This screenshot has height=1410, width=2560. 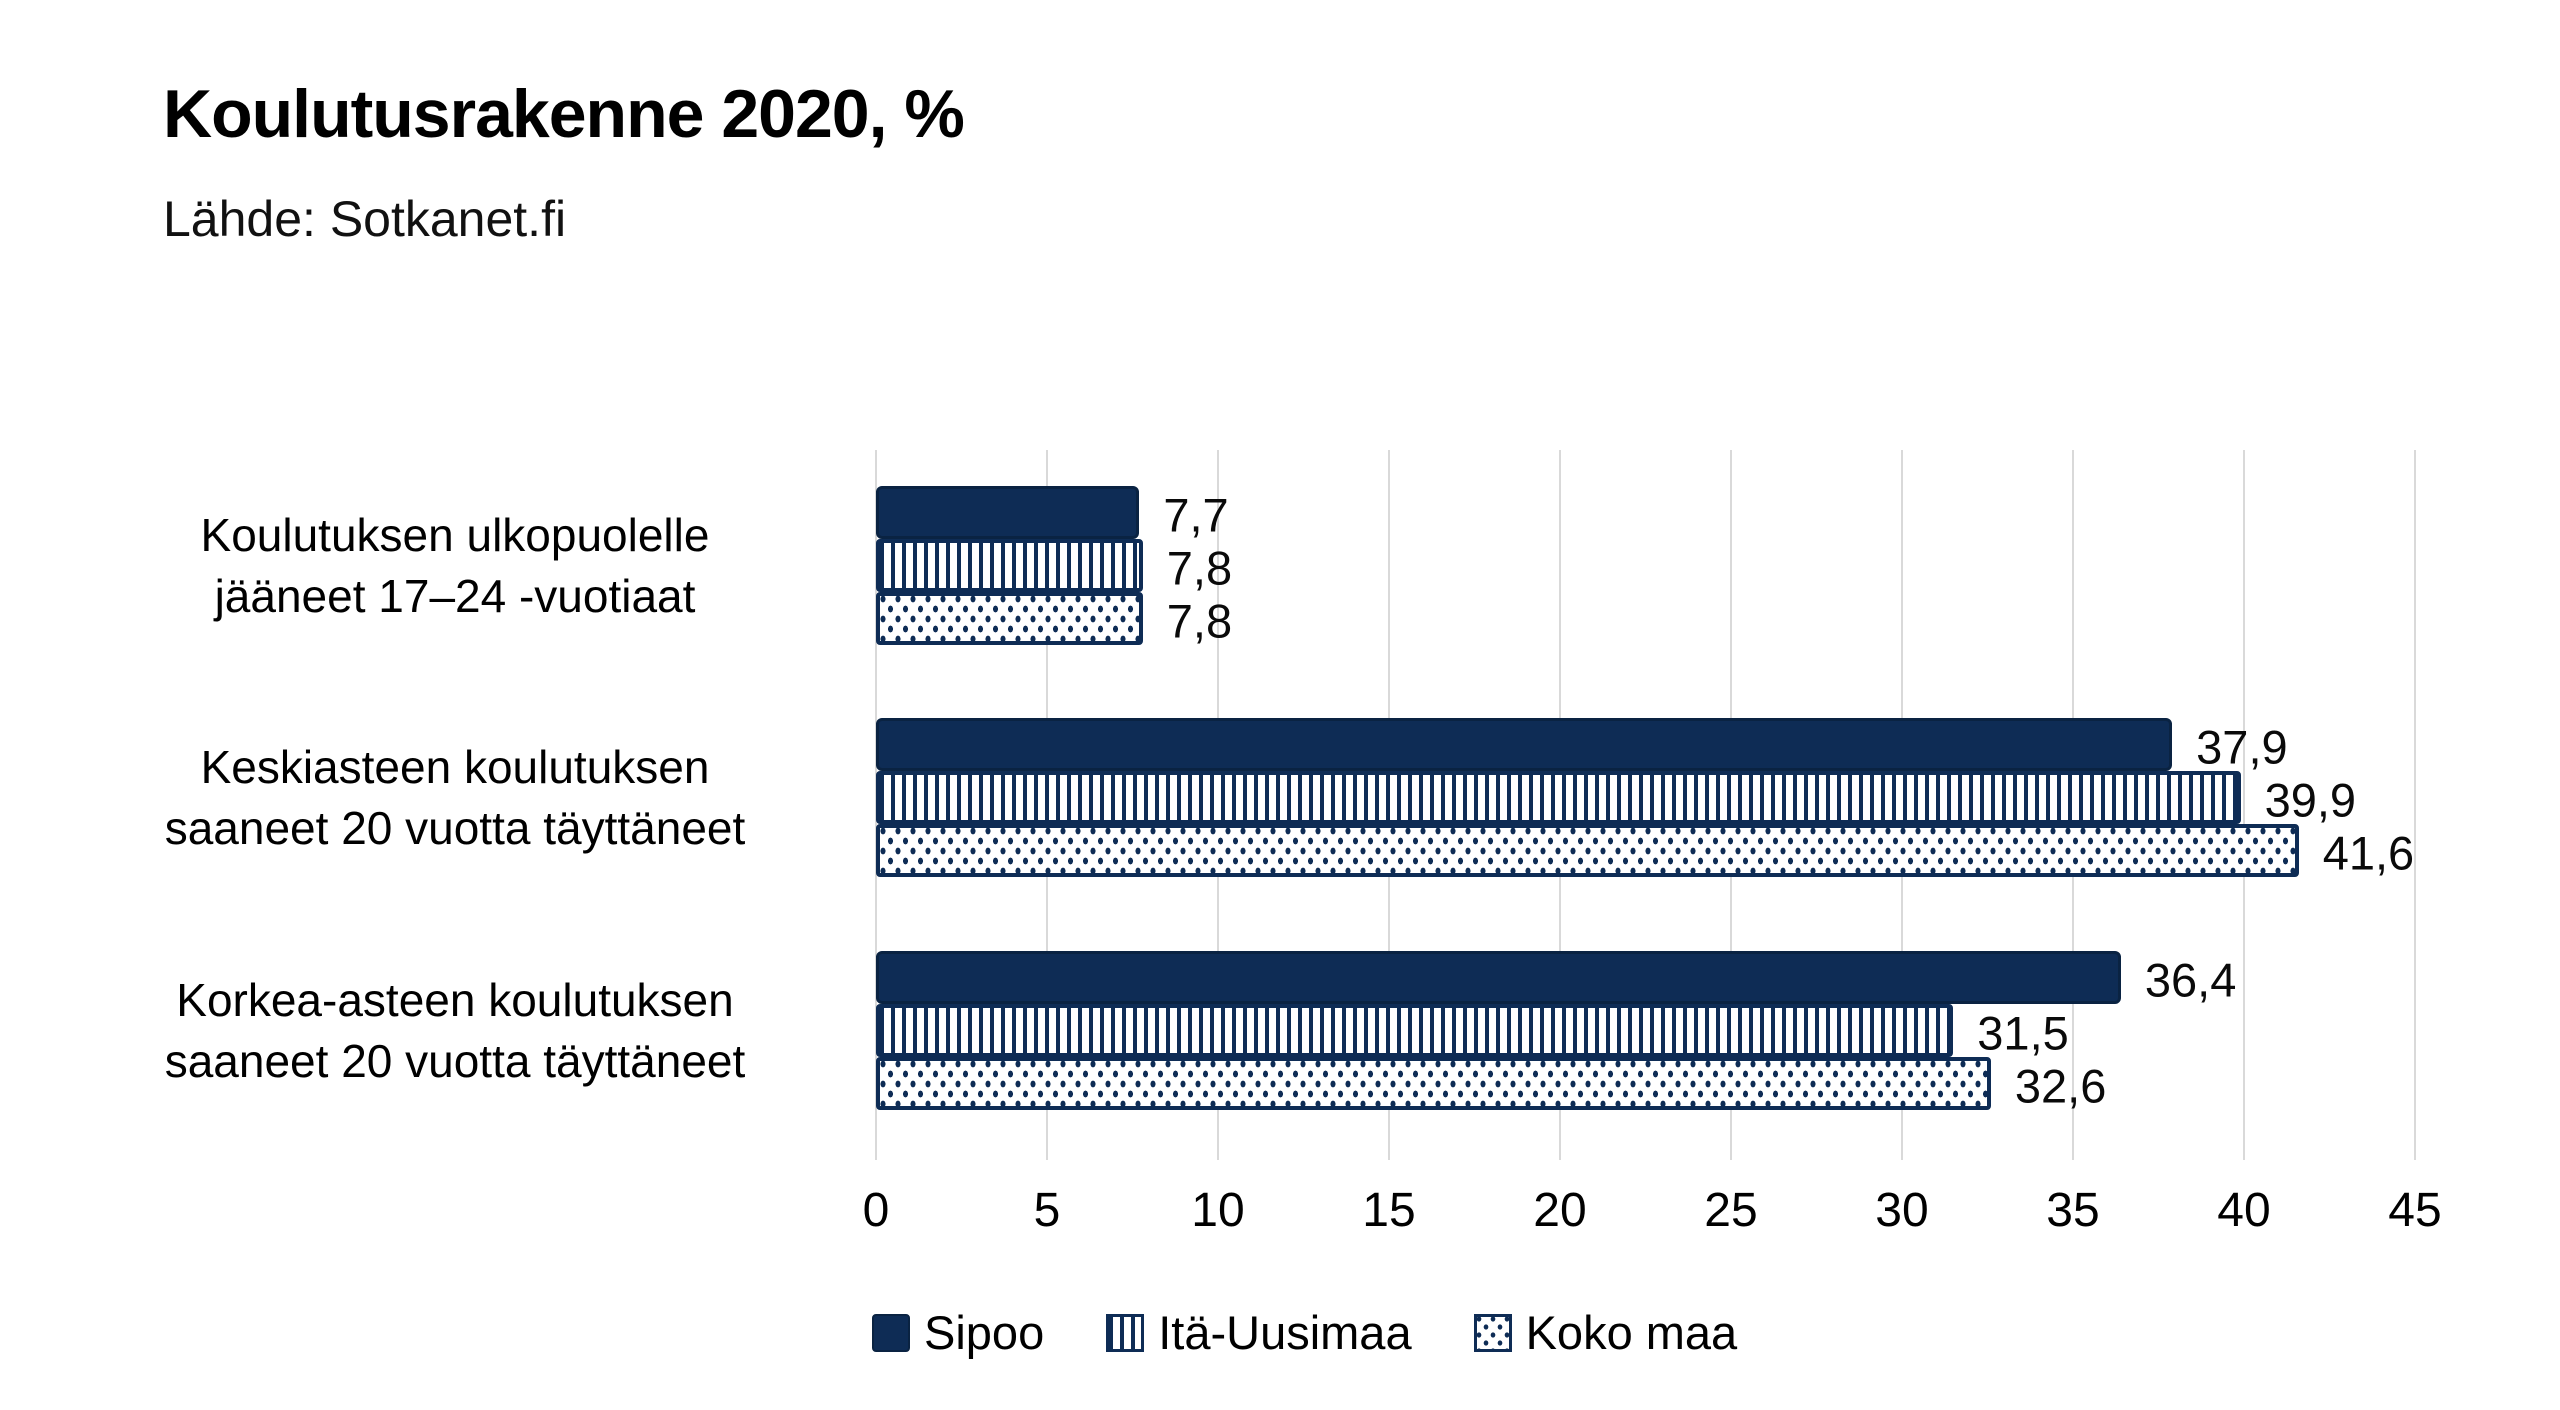 I want to click on x-axis-tick-label: 10, so click(x=1218, y=1210).